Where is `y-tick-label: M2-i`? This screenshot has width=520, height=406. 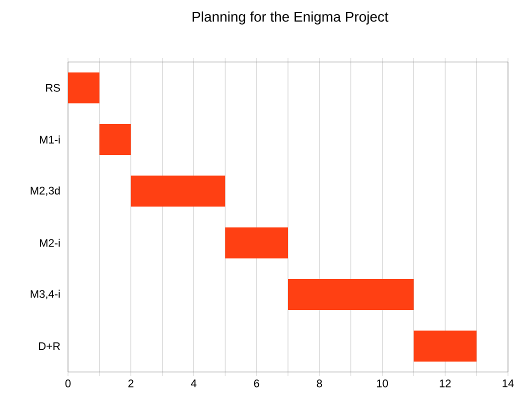 y-tick-label: M2-i is located at coordinates (50, 242).